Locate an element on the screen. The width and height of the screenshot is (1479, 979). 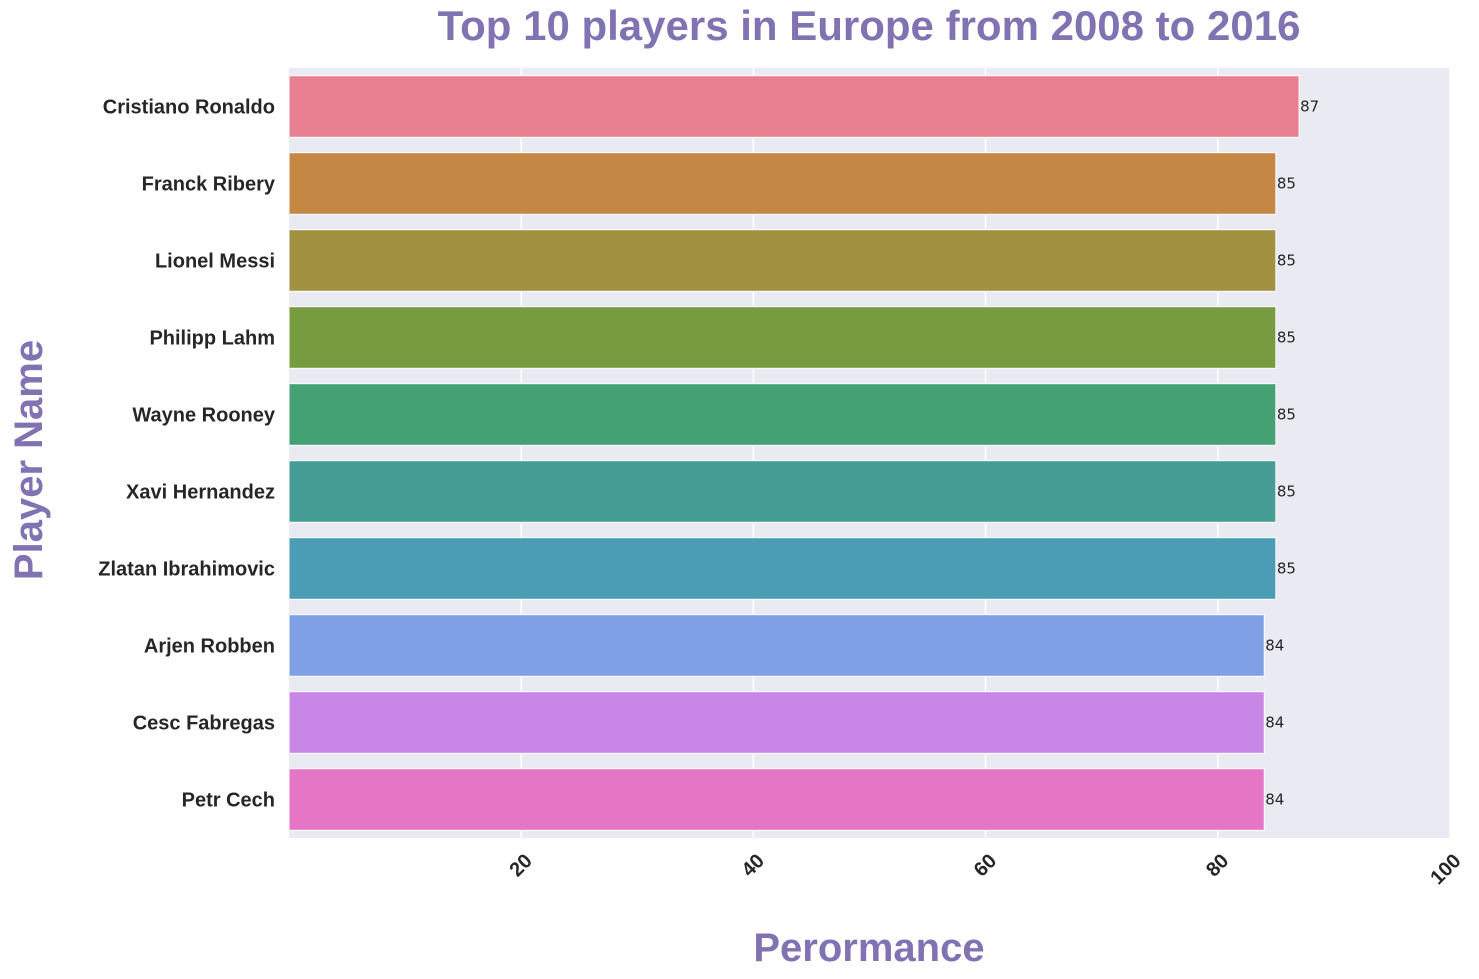
x-axis-label: Perormance is located at coordinates (868, 948).